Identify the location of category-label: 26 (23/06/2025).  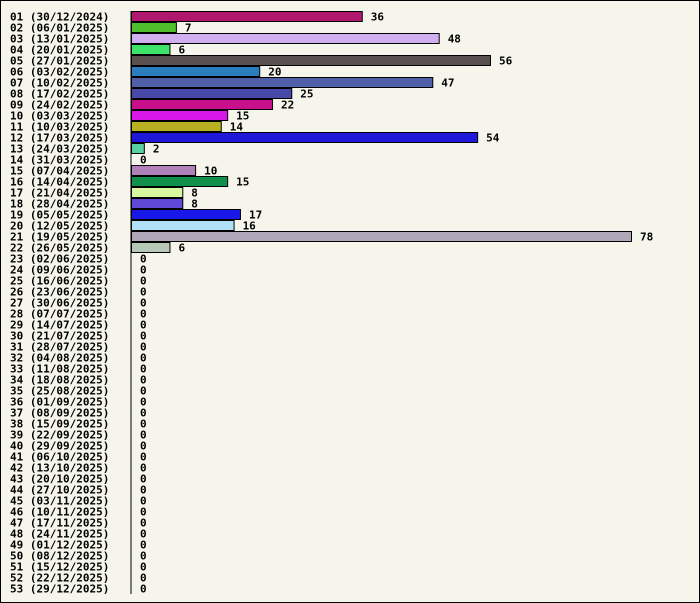
(59, 292).